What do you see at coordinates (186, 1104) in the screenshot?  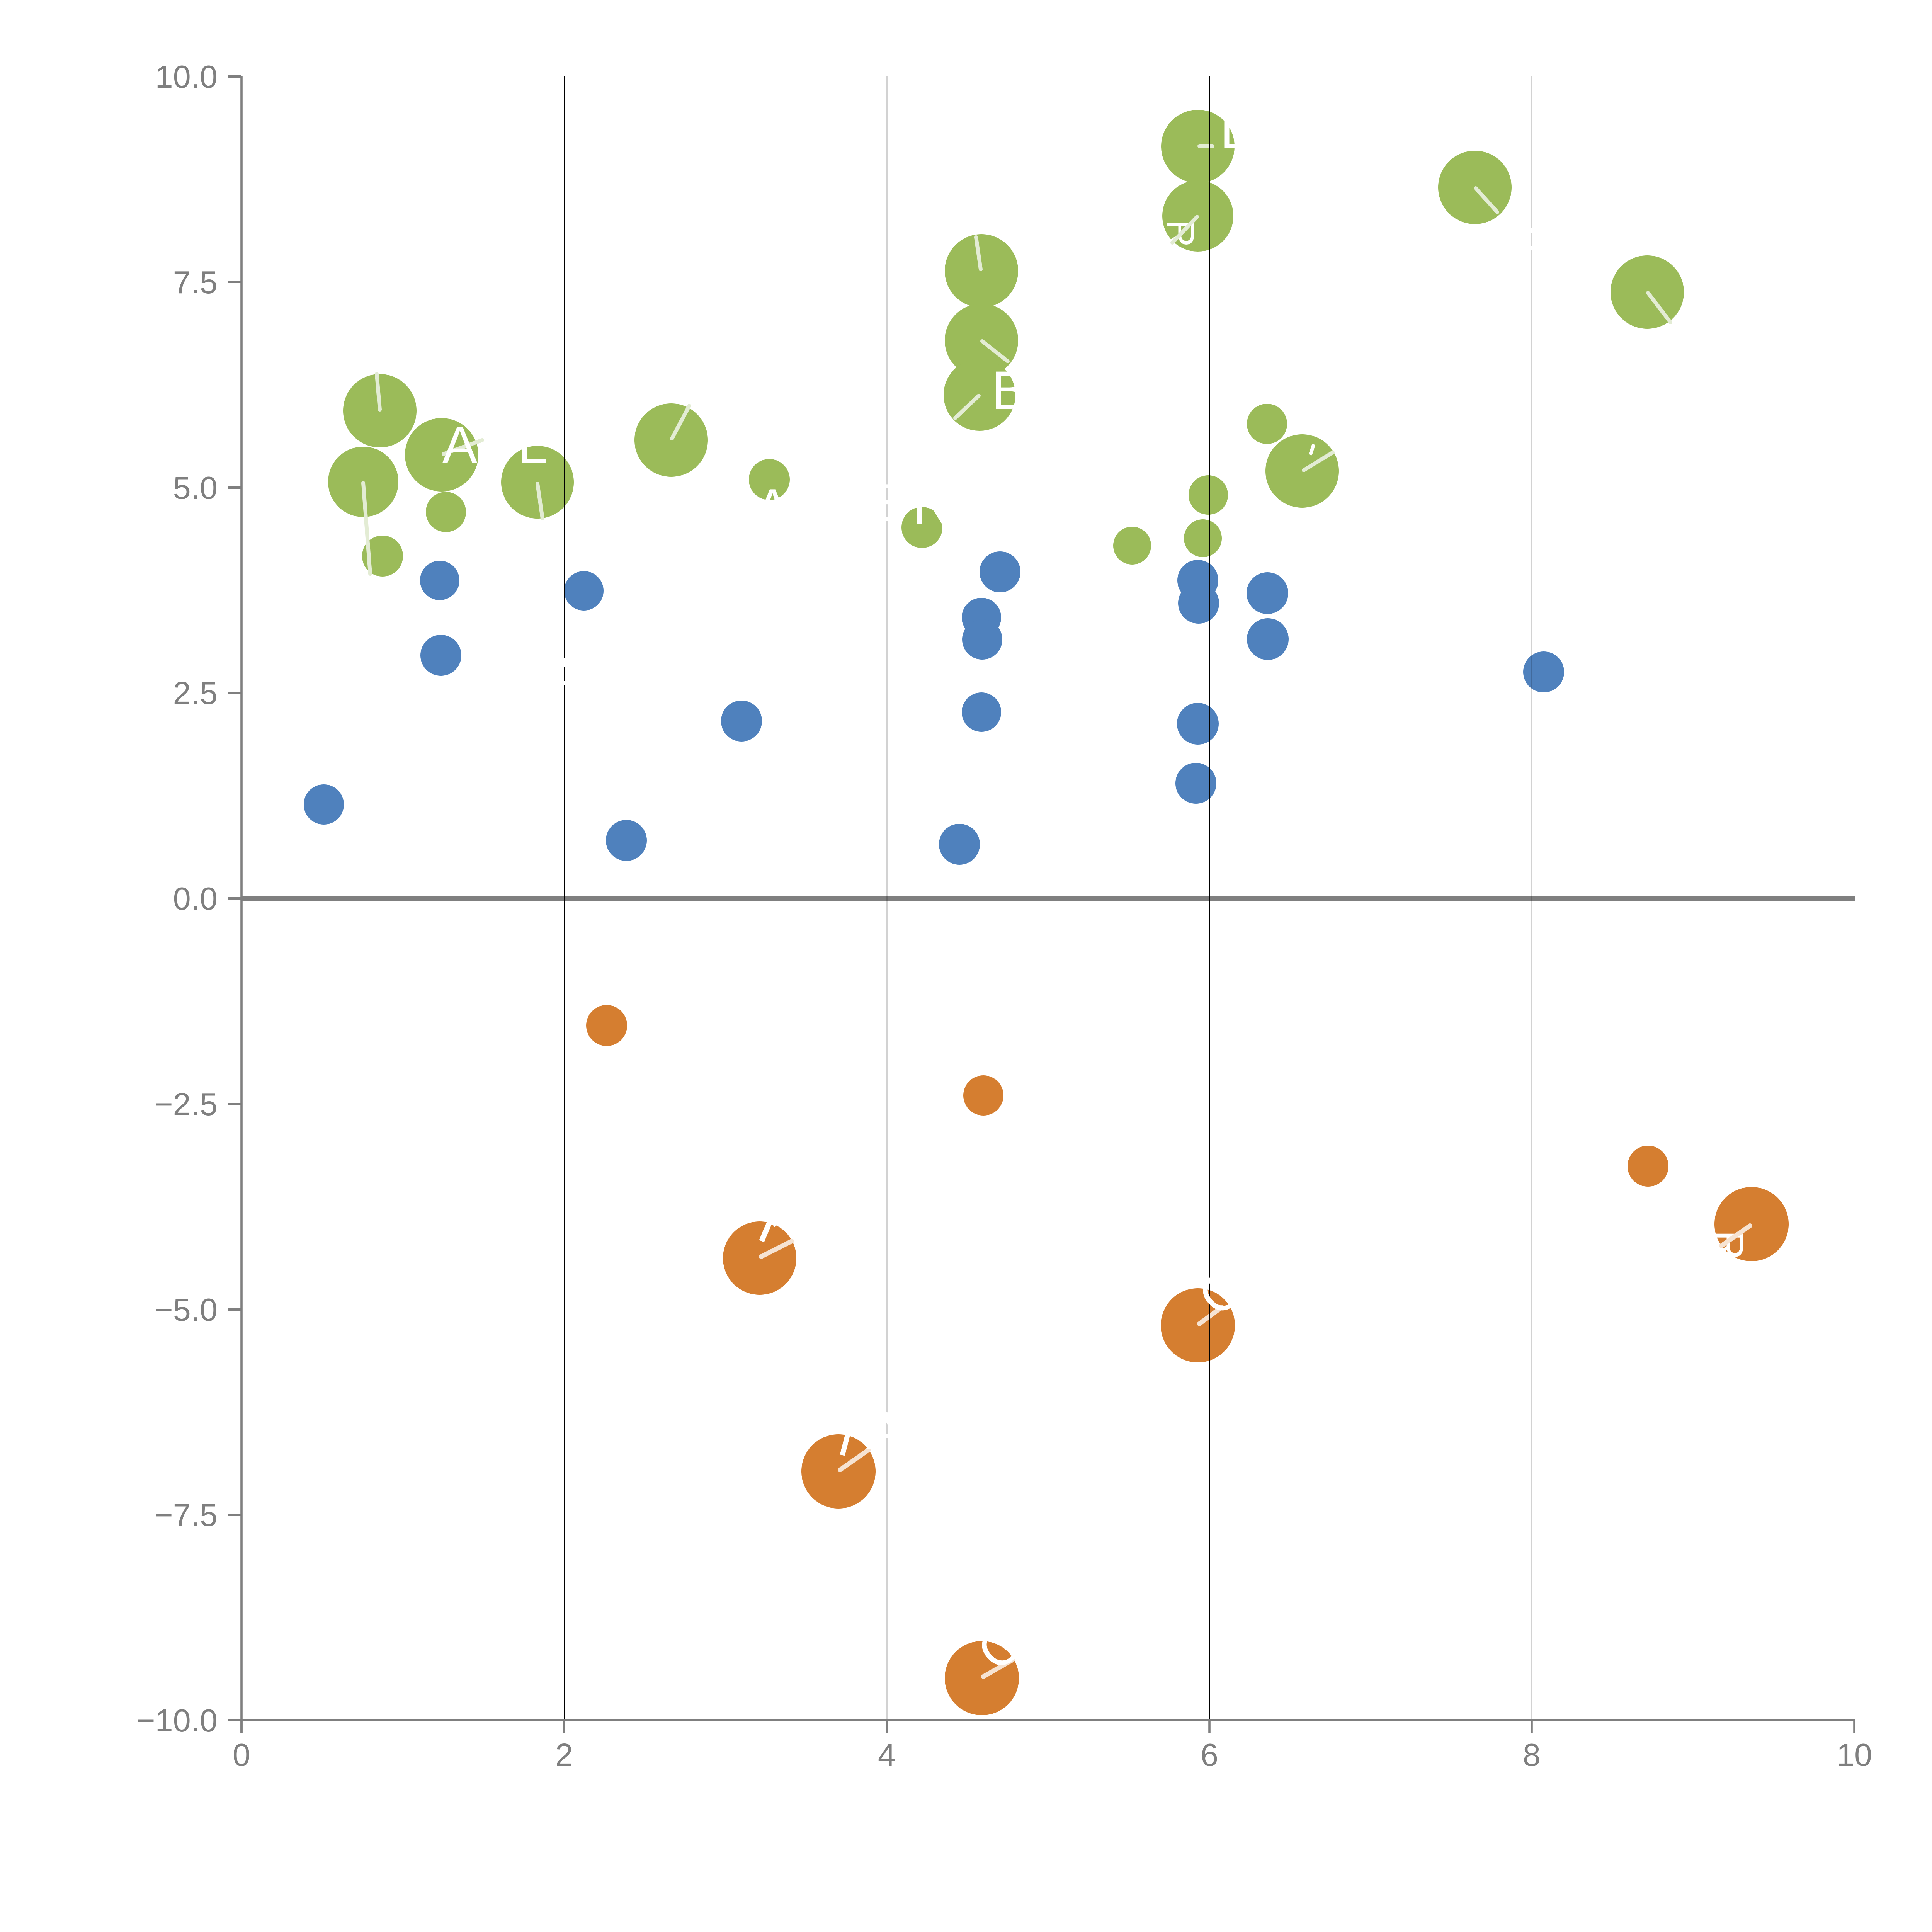 I see `svg-text: −2.5` at bounding box center [186, 1104].